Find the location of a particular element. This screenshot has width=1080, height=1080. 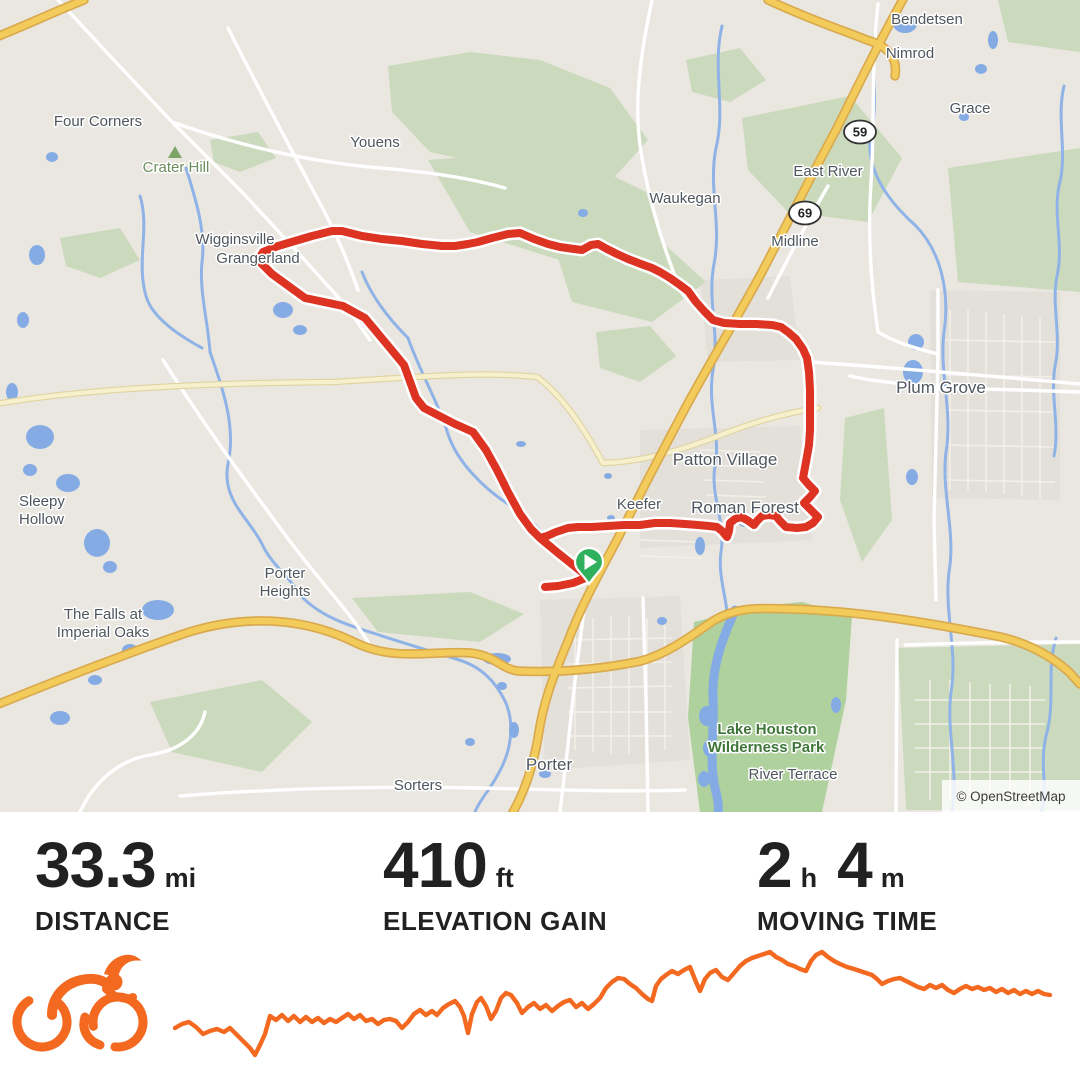

elevation-profile-line is located at coordinates (612, 1003).